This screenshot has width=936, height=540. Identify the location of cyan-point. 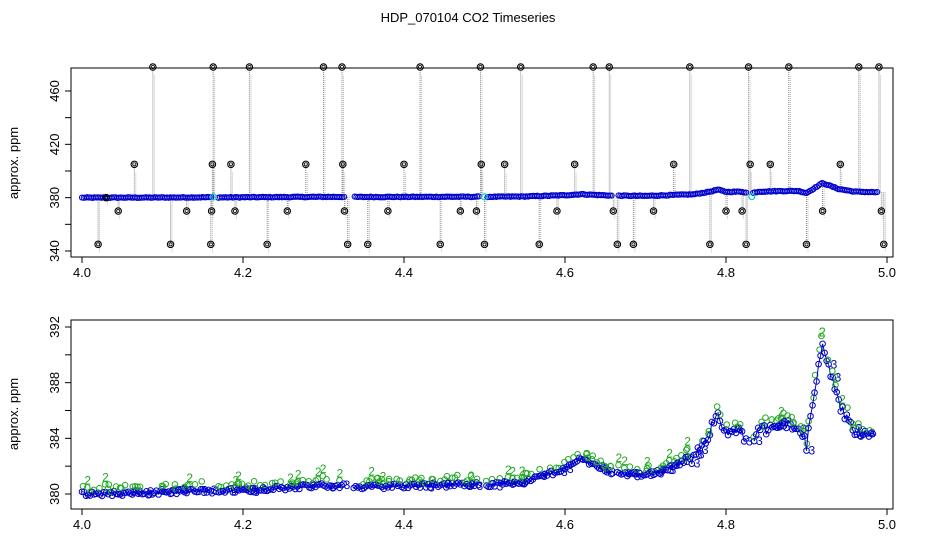
(752, 197).